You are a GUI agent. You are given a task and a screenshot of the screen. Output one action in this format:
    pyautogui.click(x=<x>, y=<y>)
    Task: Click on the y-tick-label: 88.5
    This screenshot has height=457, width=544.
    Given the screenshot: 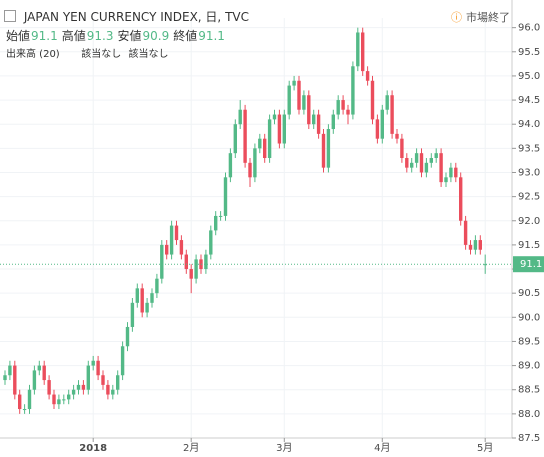 What is the action you would take?
    pyautogui.click(x=529, y=390)
    